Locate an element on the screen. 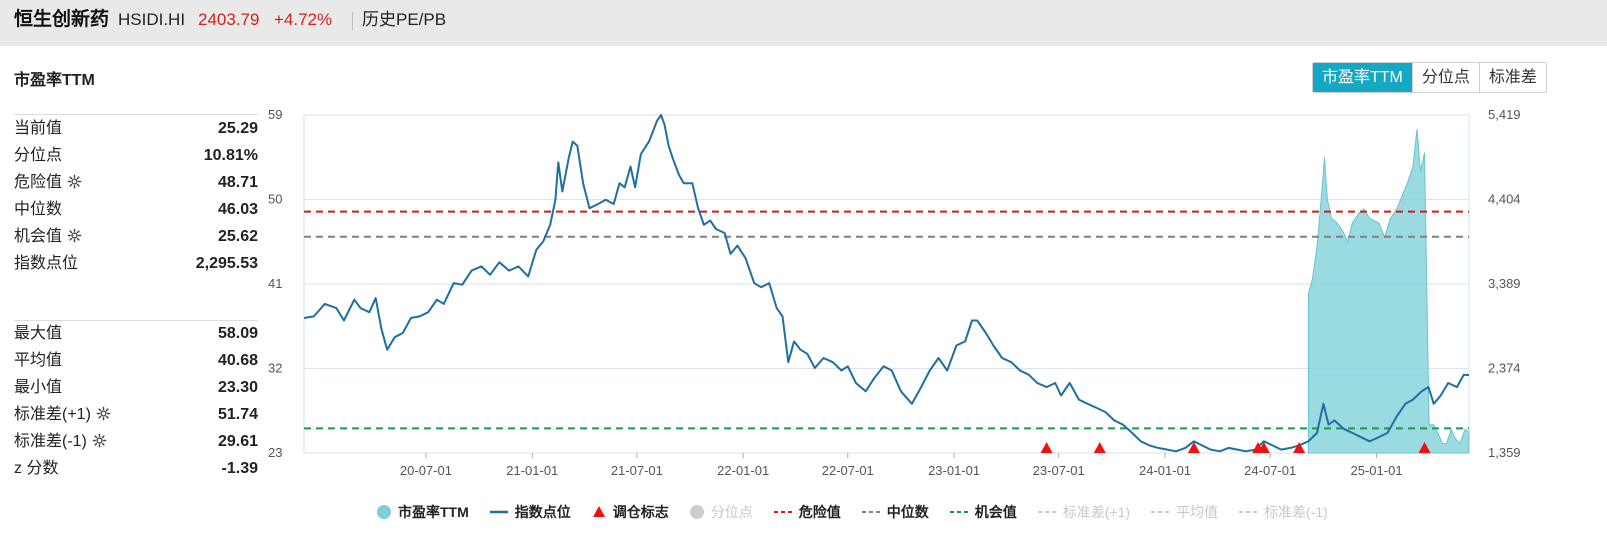 This screenshot has height=547, width=1607. stat-label: 标准差(+1) is located at coordinates (62, 414).